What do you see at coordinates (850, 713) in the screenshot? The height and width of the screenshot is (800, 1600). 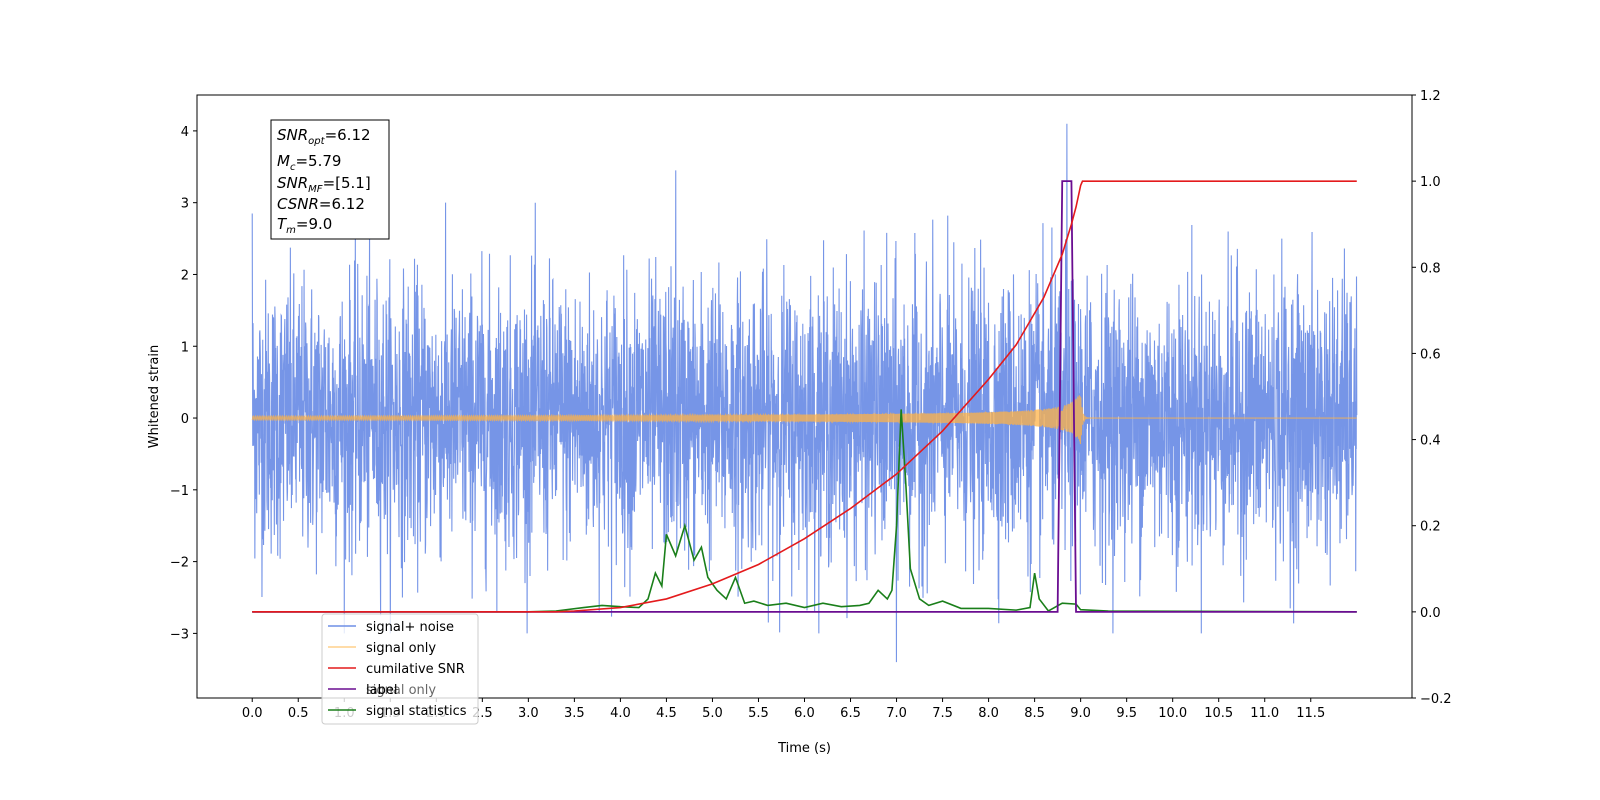 I see `x-tick-label: 6.5` at bounding box center [850, 713].